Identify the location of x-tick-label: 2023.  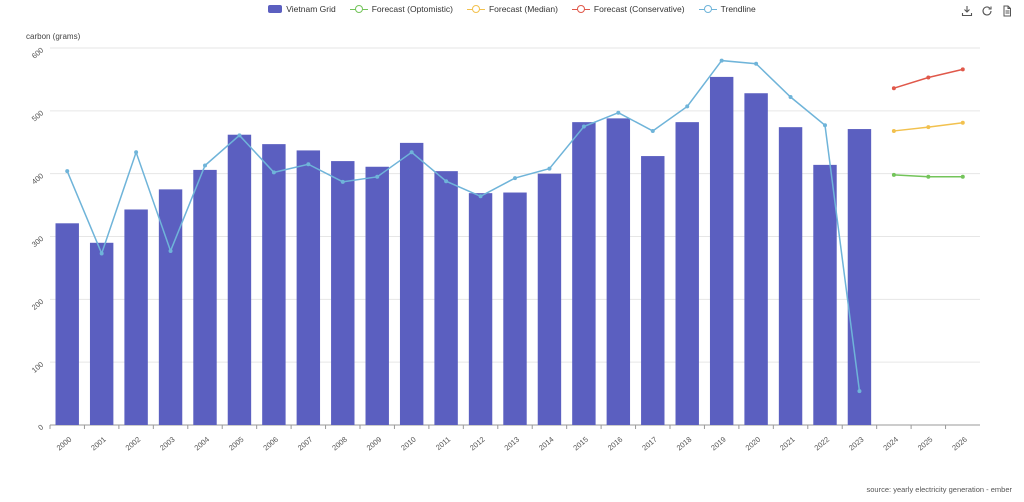
(856, 444).